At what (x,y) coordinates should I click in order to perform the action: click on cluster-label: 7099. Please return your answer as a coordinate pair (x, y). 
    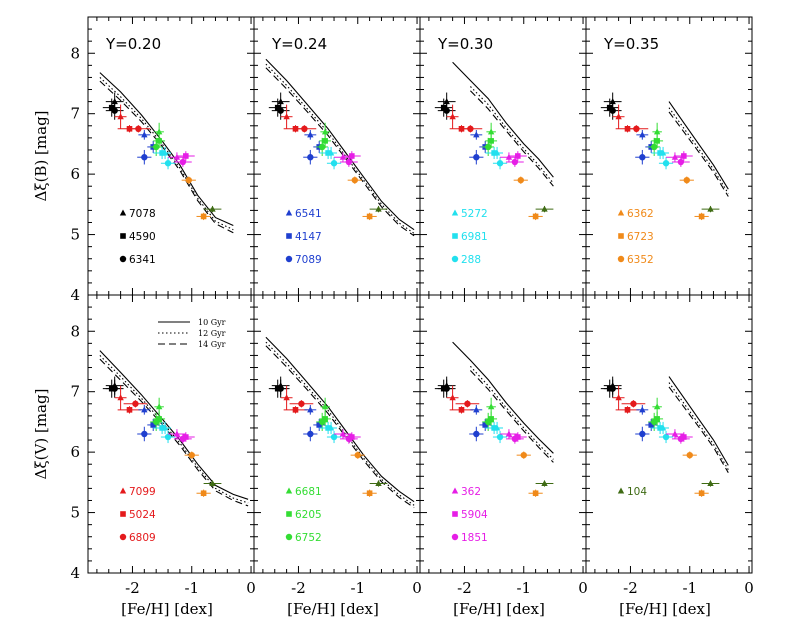
    Looking at the image, I should click on (142, 492).